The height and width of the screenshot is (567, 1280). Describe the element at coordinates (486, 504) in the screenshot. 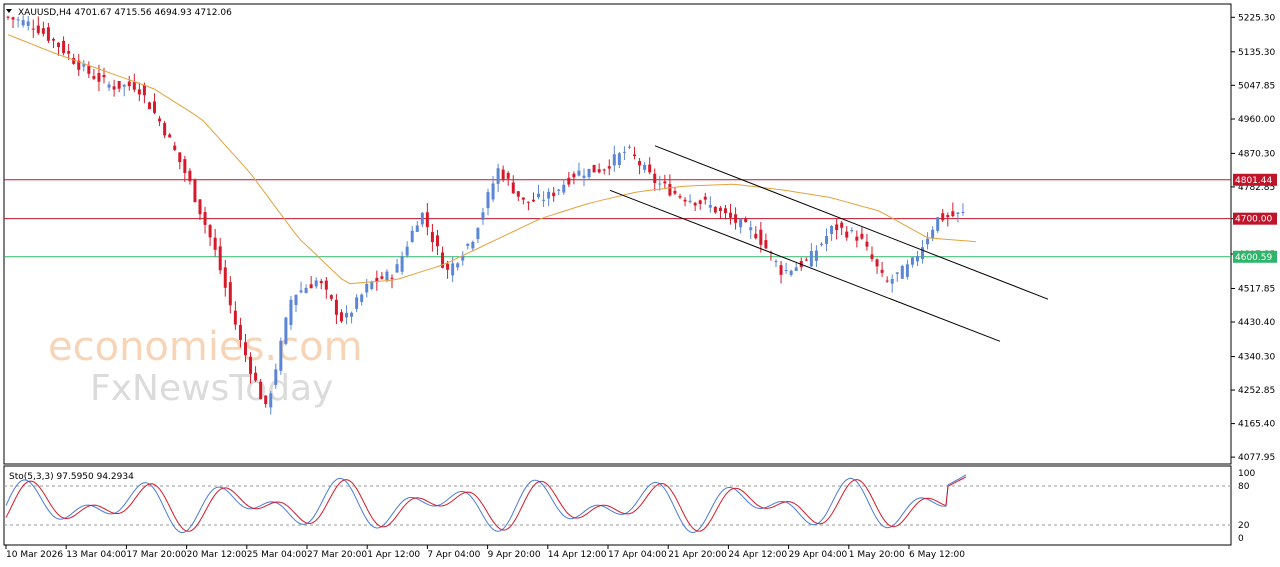

I see `stoch-d-line` at that location.